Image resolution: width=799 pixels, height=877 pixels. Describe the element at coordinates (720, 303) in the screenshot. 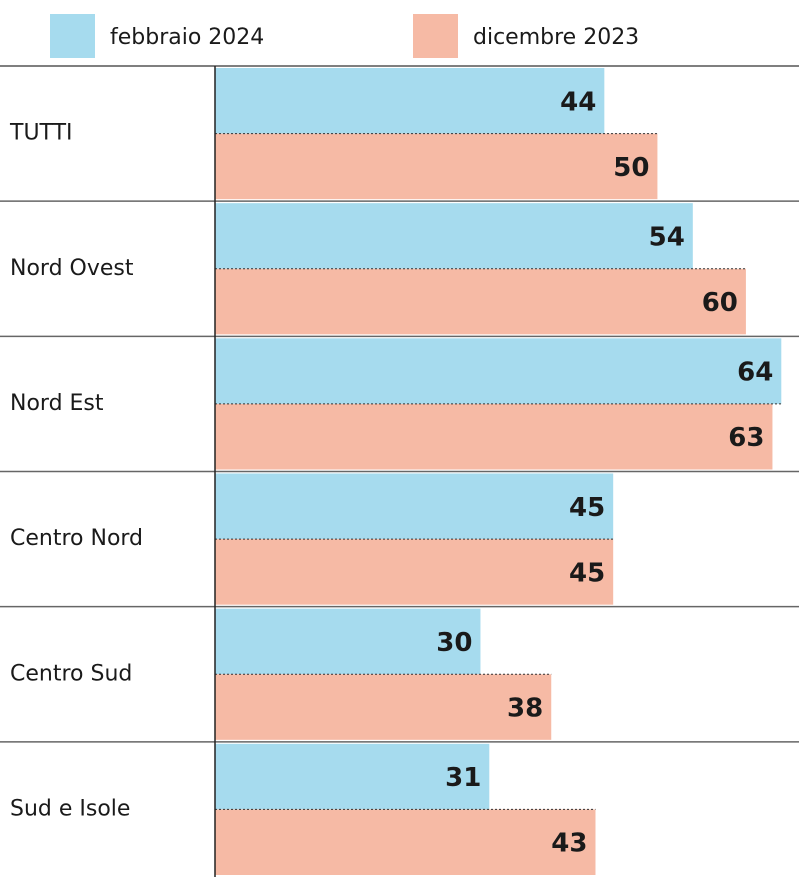

I see `value-label: 60` at that location.